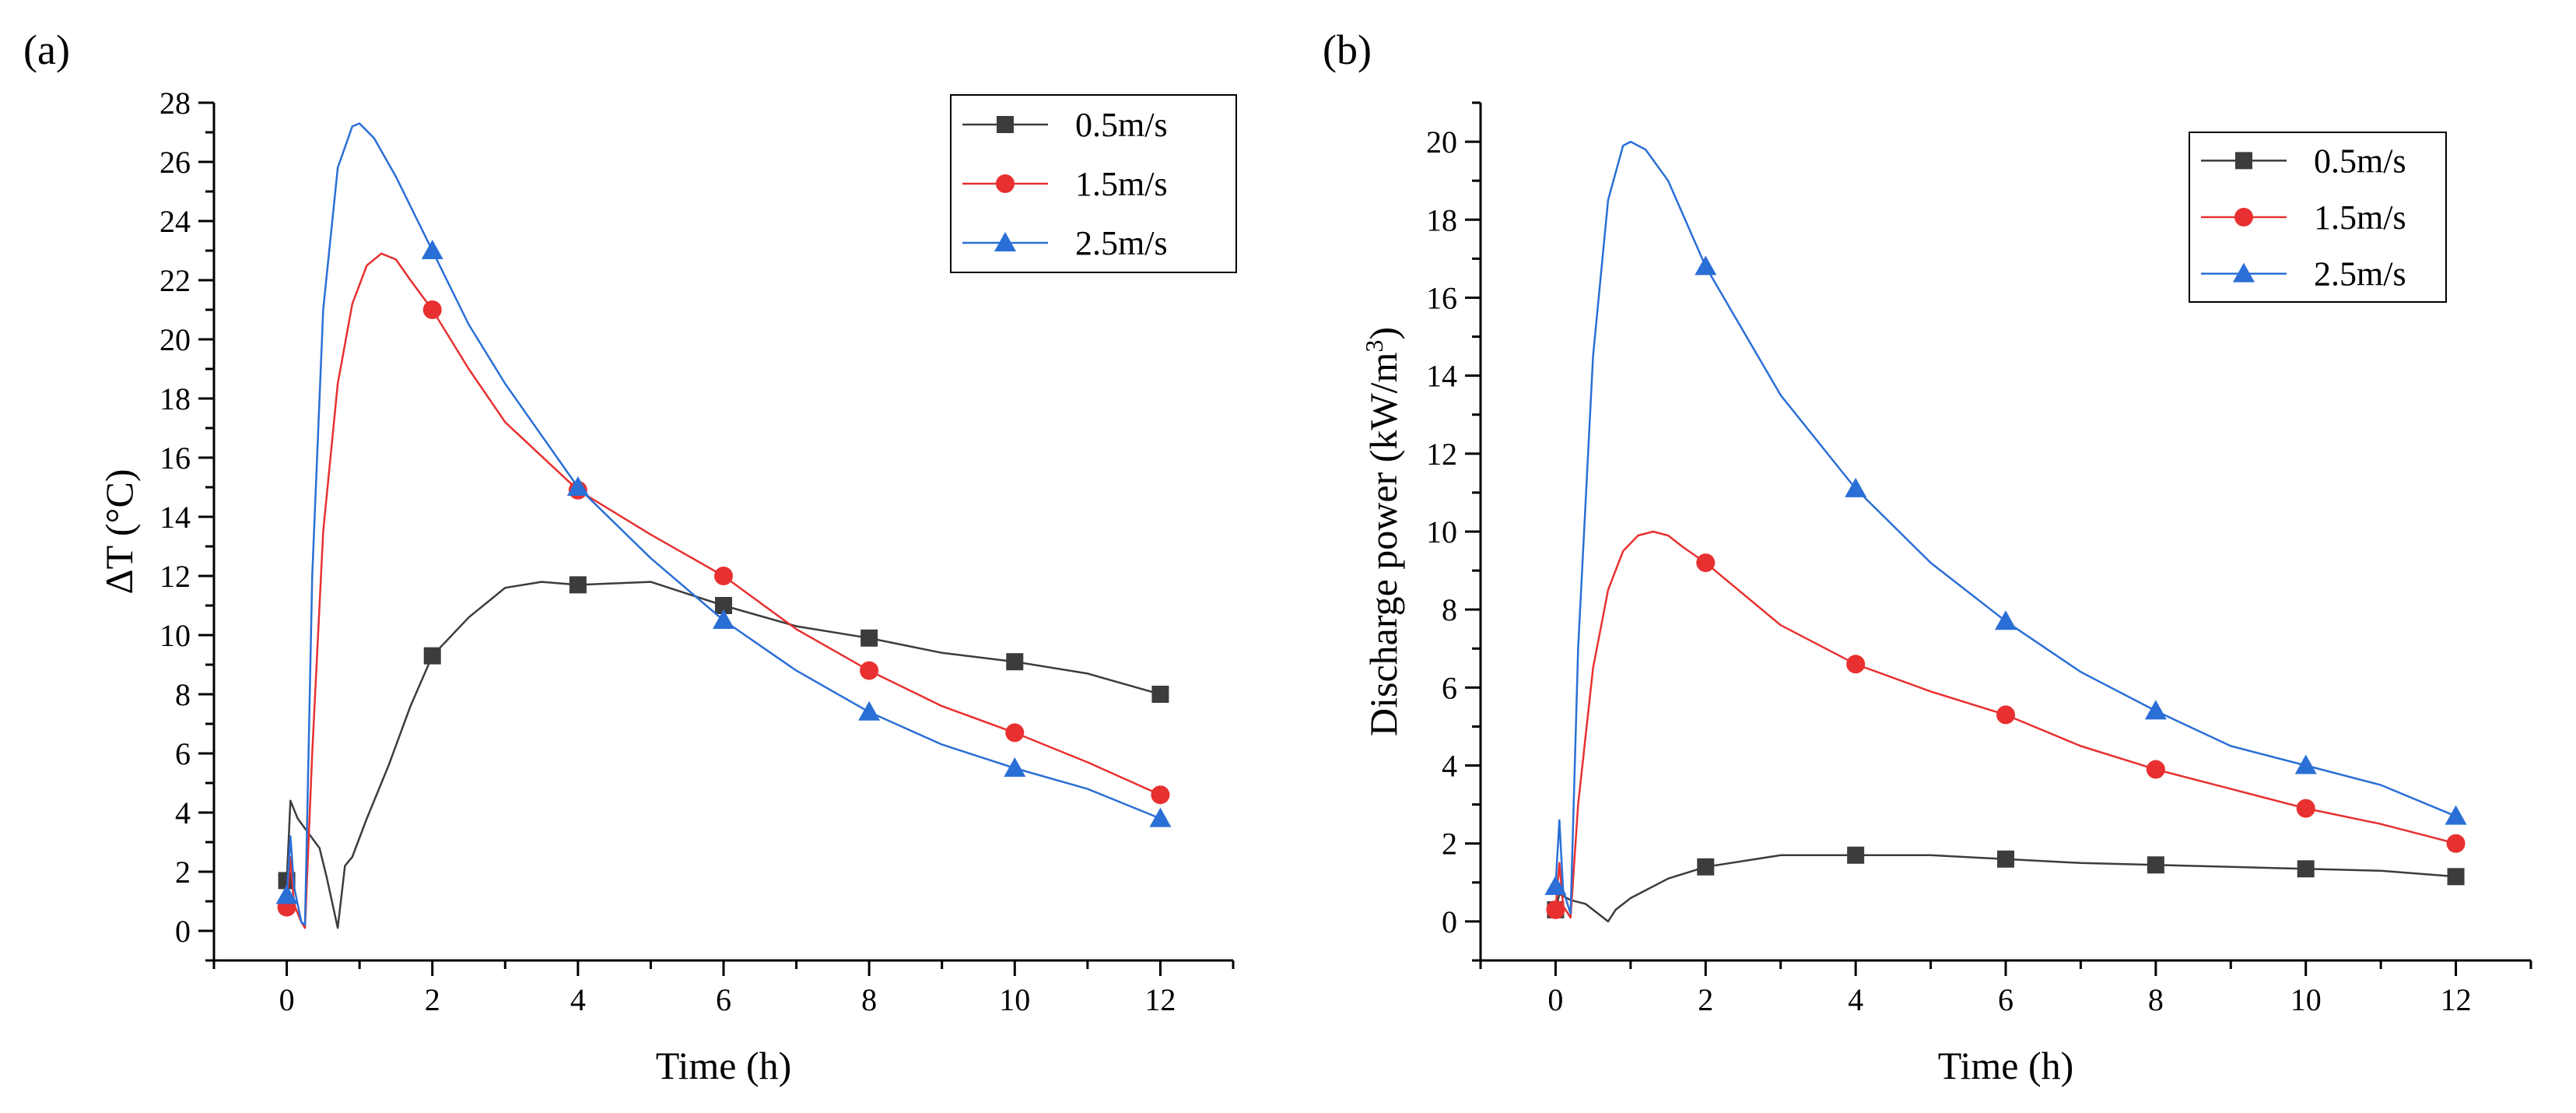 The width and height of the screenshot is (2576, 1113). Describe the element at coordinates (1555, 999) in the screenshot. I see `x-tick-label: 0` at that location.